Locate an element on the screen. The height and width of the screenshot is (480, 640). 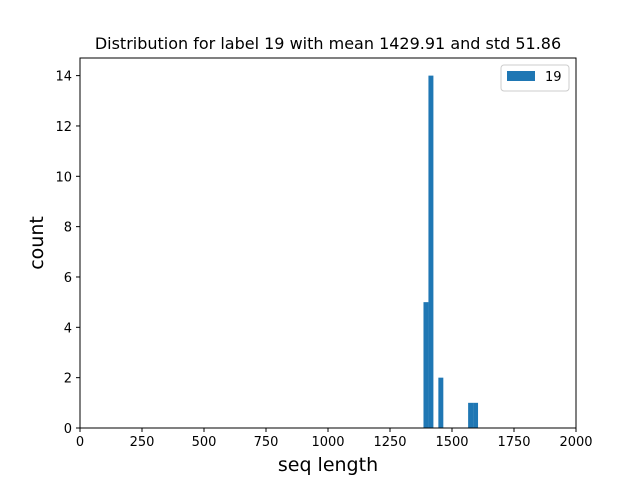
y-tick-label: 12 is located at coordinates (63, 127).